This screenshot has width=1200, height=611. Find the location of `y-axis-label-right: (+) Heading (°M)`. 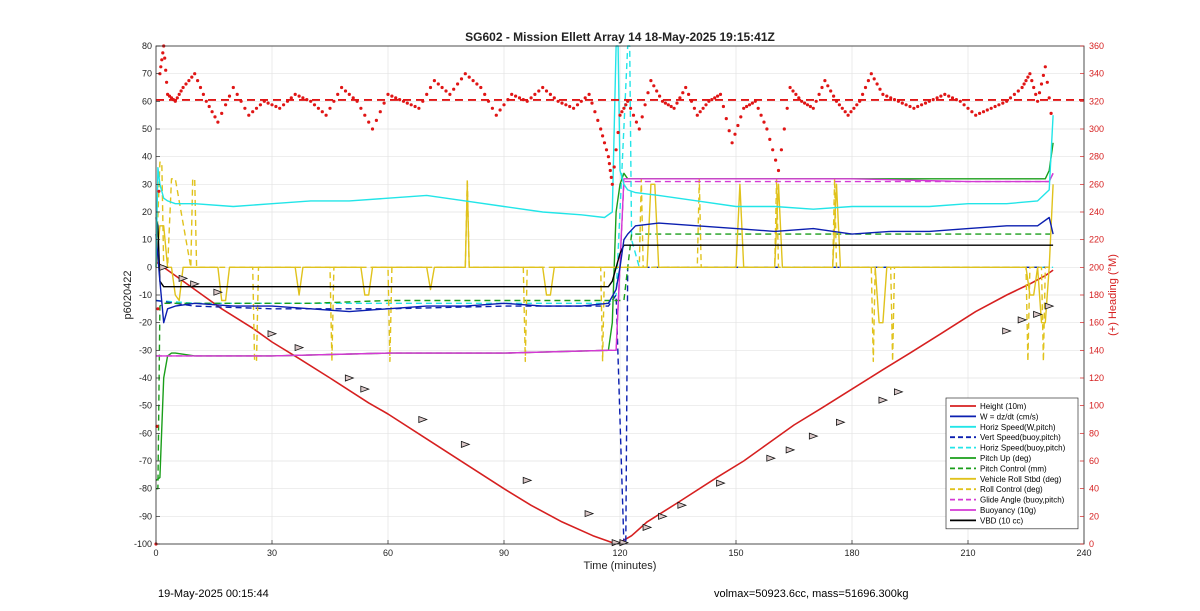

y-axis-label-right: (+) Heading (°M) is located at coordinates (1113, 295).